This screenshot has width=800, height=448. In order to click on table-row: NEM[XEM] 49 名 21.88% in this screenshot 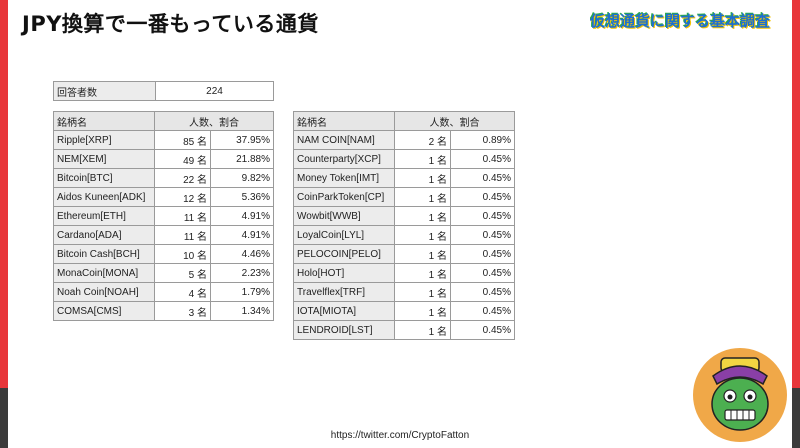, I will do `click(163, 159)`.